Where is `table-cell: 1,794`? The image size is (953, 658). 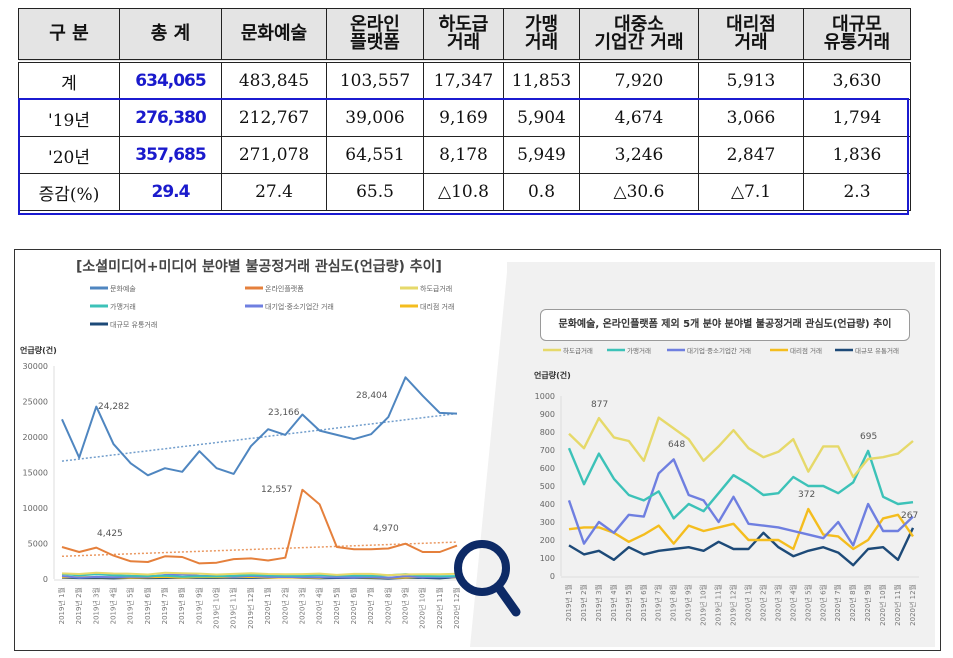 table-cell: 1,794 is located at coordinates (857, 118).